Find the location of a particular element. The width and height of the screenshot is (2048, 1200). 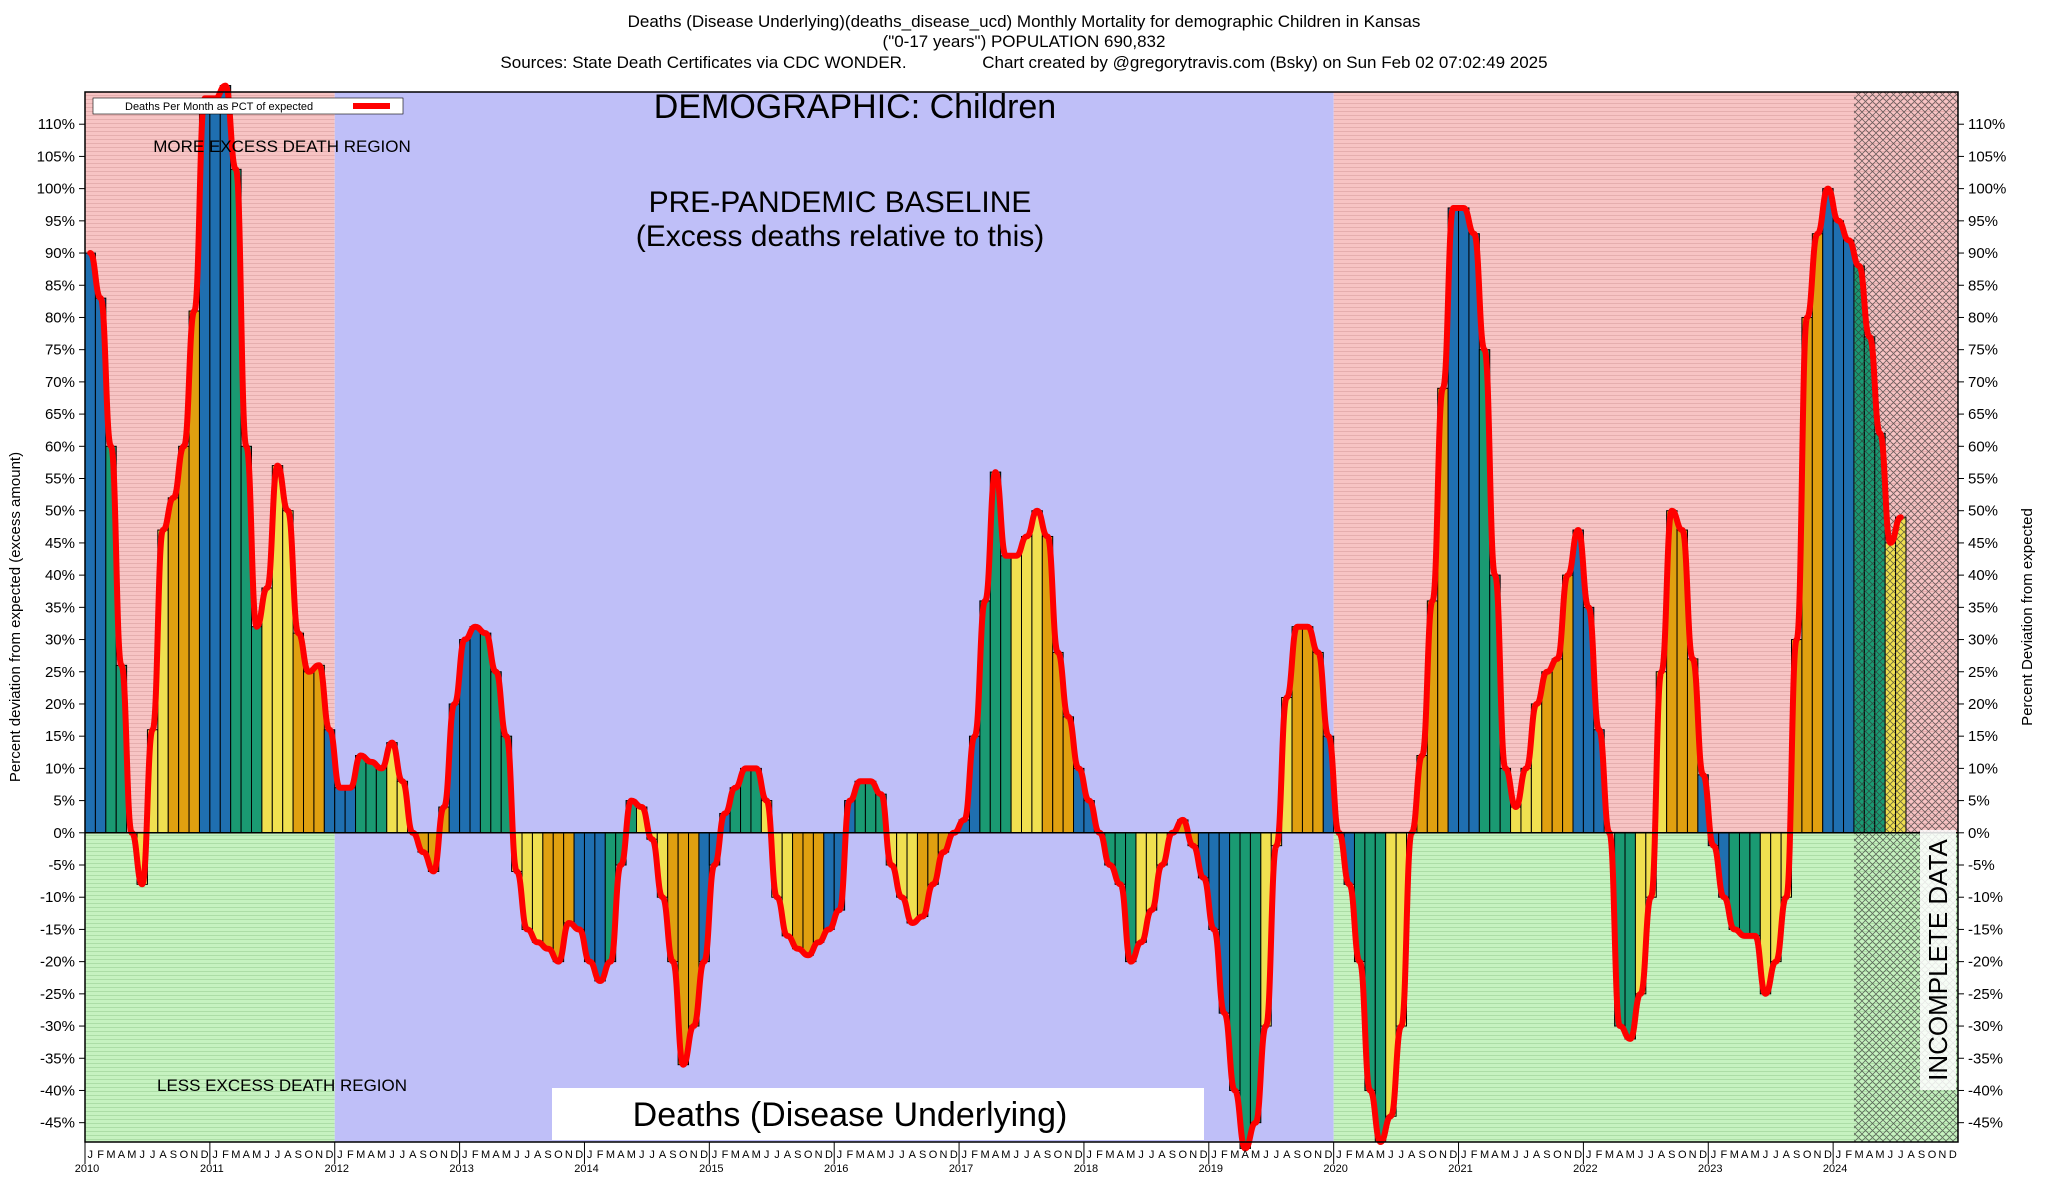

incomplete-data-label: INCOMPLETE DATA is located at coordinates (1938, 959).